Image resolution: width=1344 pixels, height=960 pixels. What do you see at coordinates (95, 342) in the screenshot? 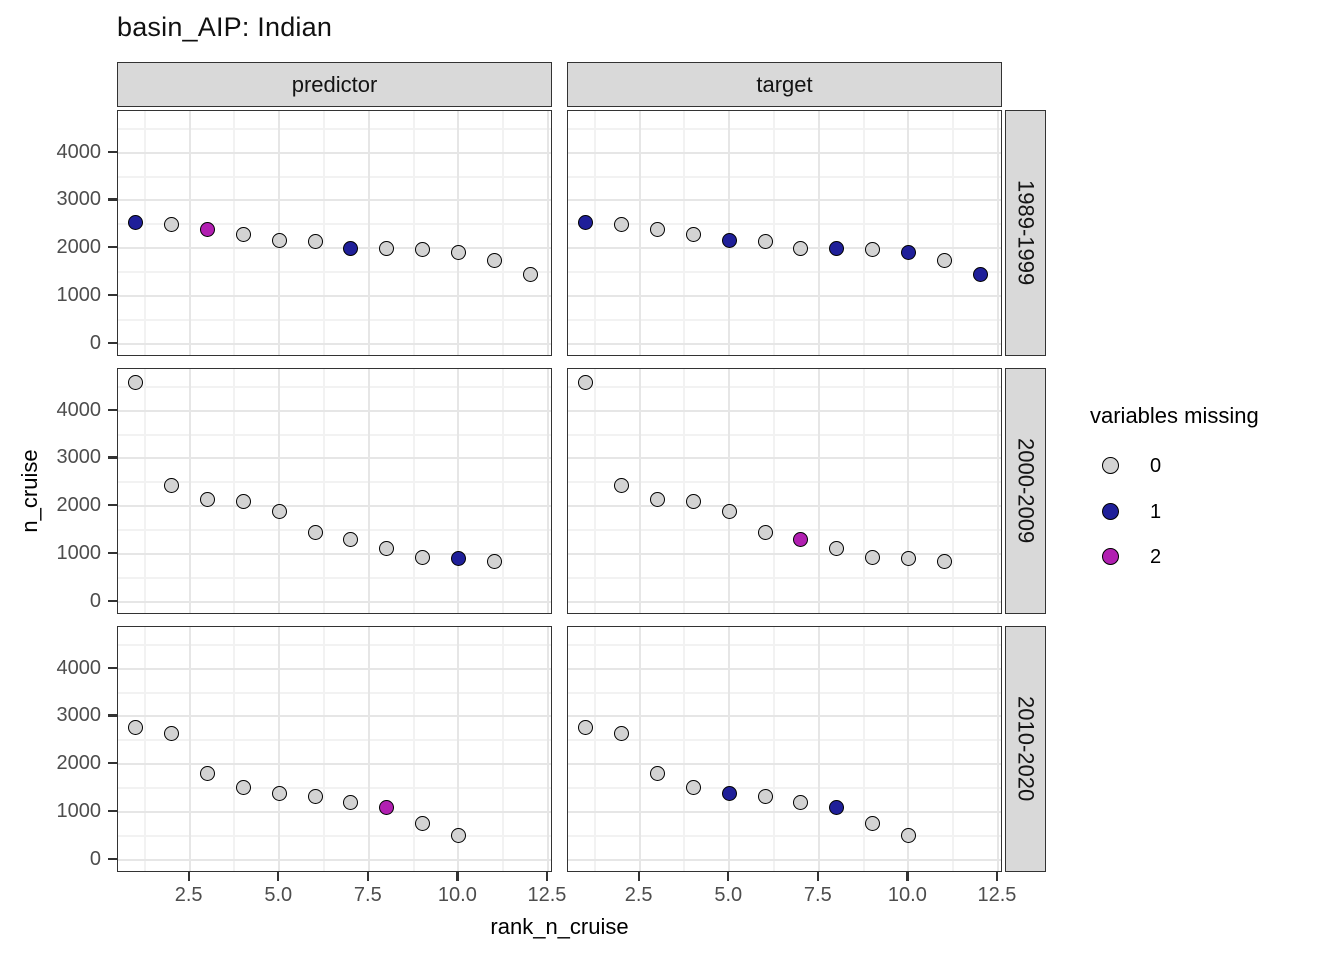
I see `y-tick-label: 0` at bounding box center [95, 342].